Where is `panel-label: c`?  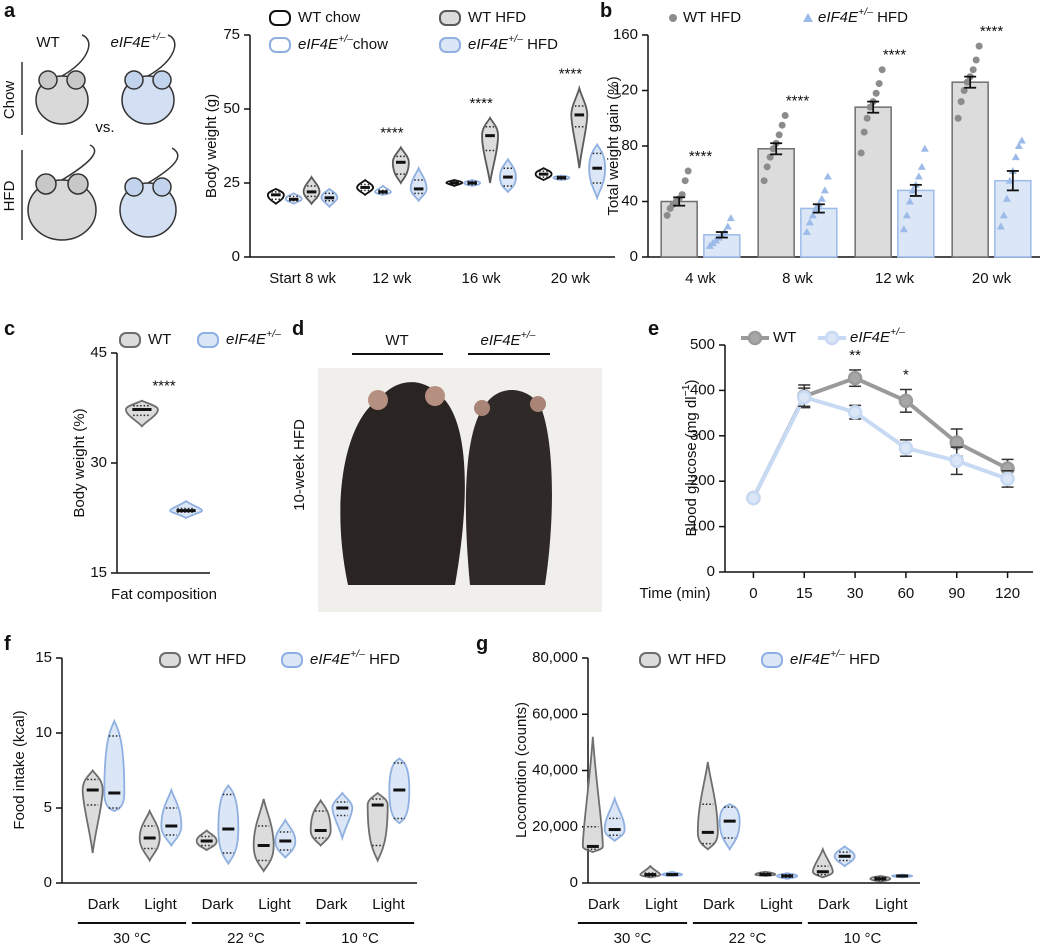
panel-label: c is located at coordinates (9, 329).